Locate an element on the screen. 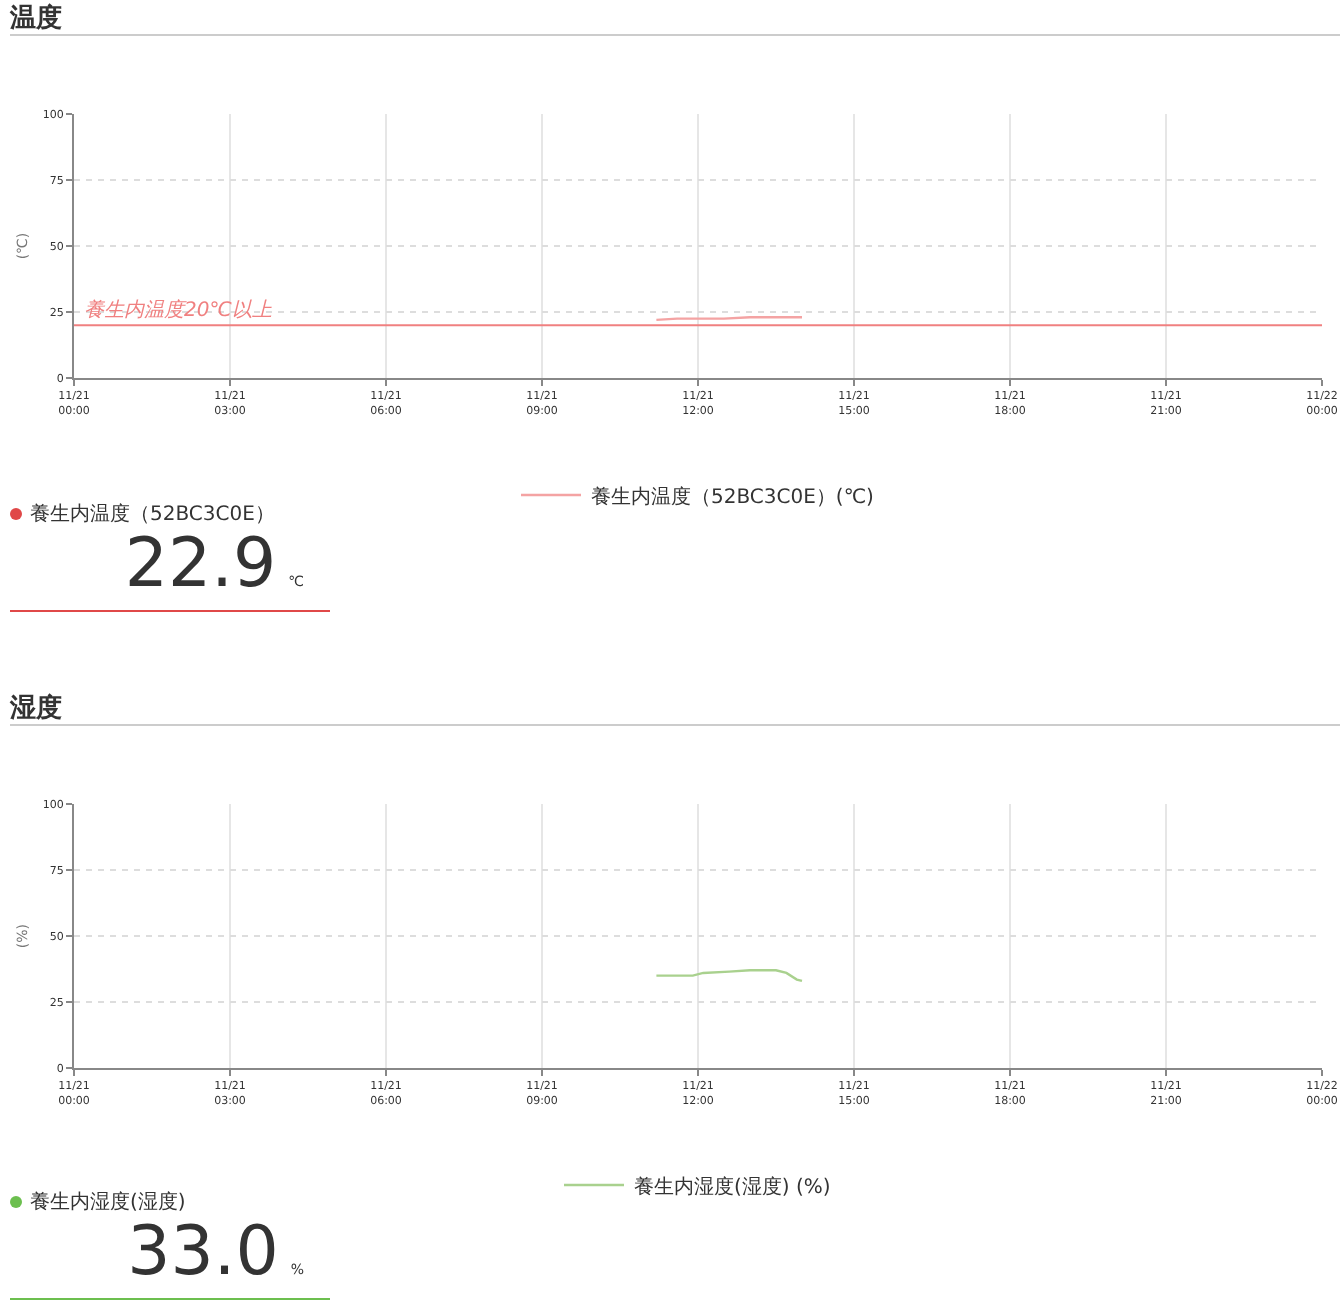  legend-label: 養生内湿度(湿度) (%) is located at coordinates (732, 1186).